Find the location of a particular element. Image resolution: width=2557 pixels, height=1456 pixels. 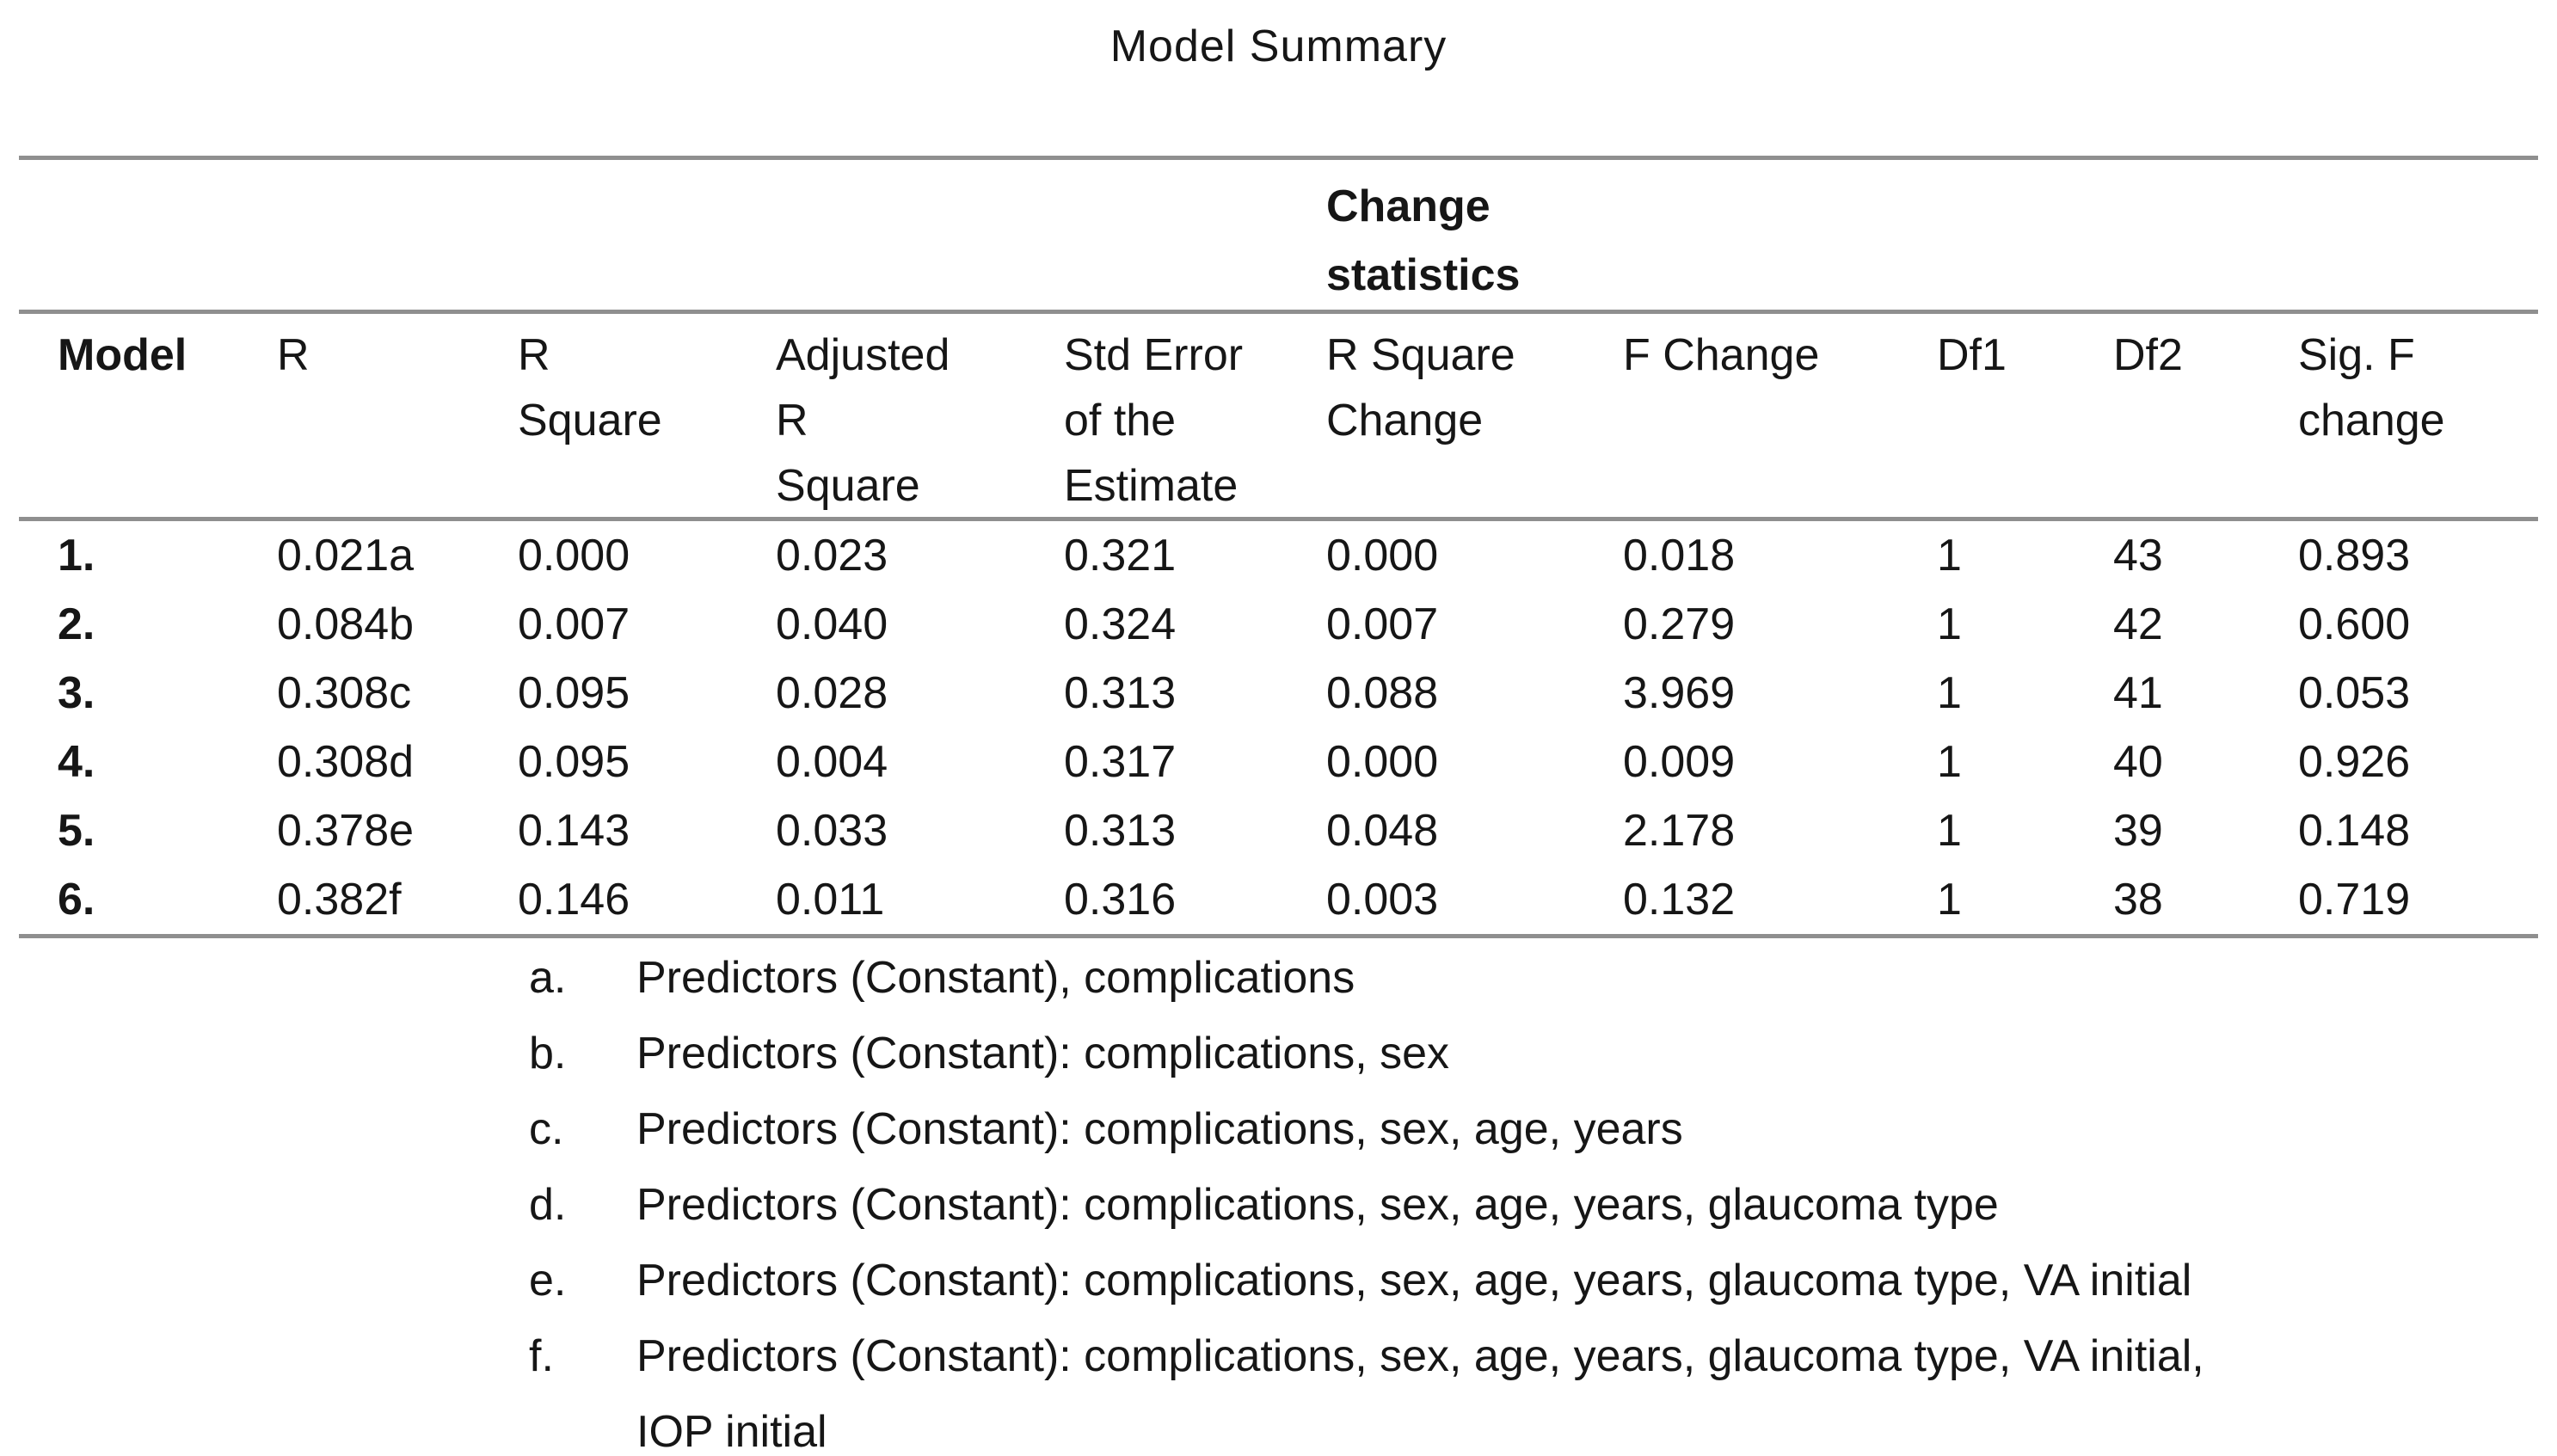

table-cell: 0.893 is located at coordinates (2354, 556).